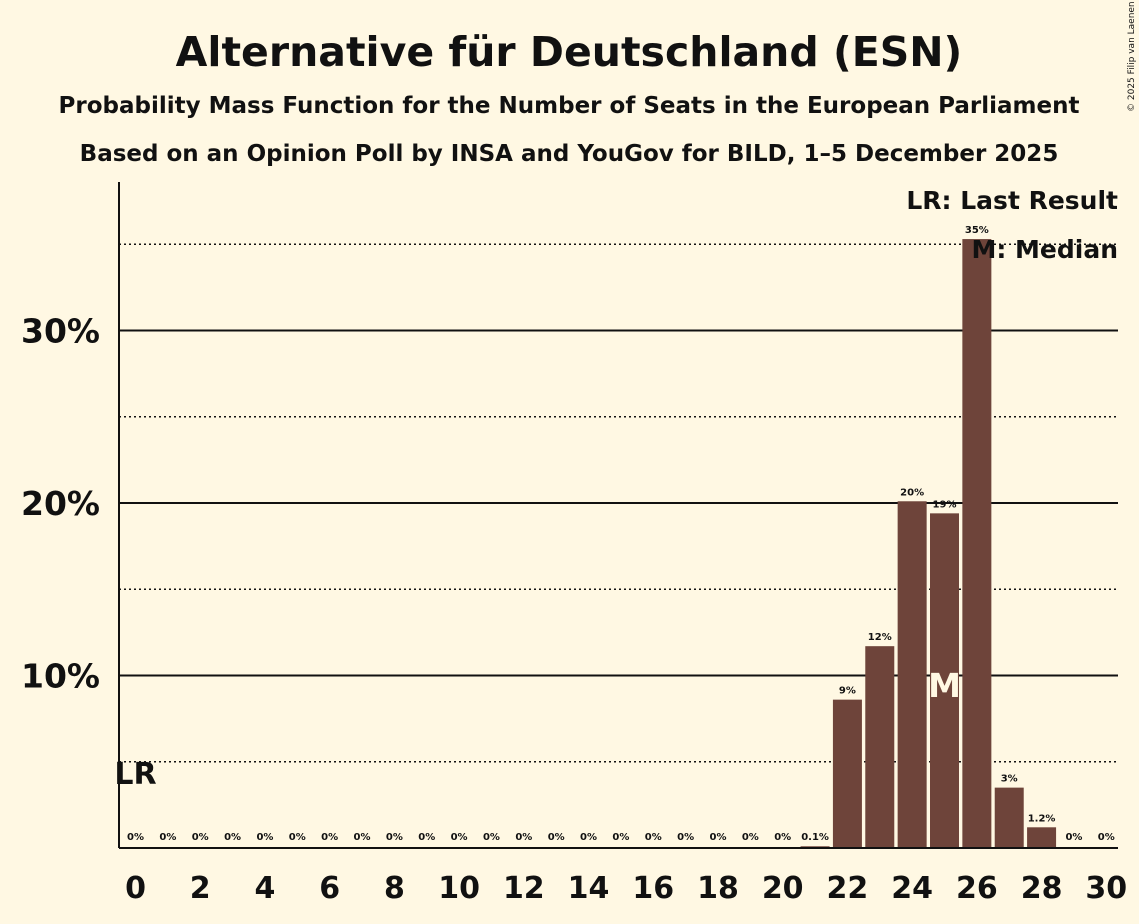  What do you see at coordinates (459, 888) in the screenshot?
I see `x-tick-label: 10` at bounding box center [459, 888].